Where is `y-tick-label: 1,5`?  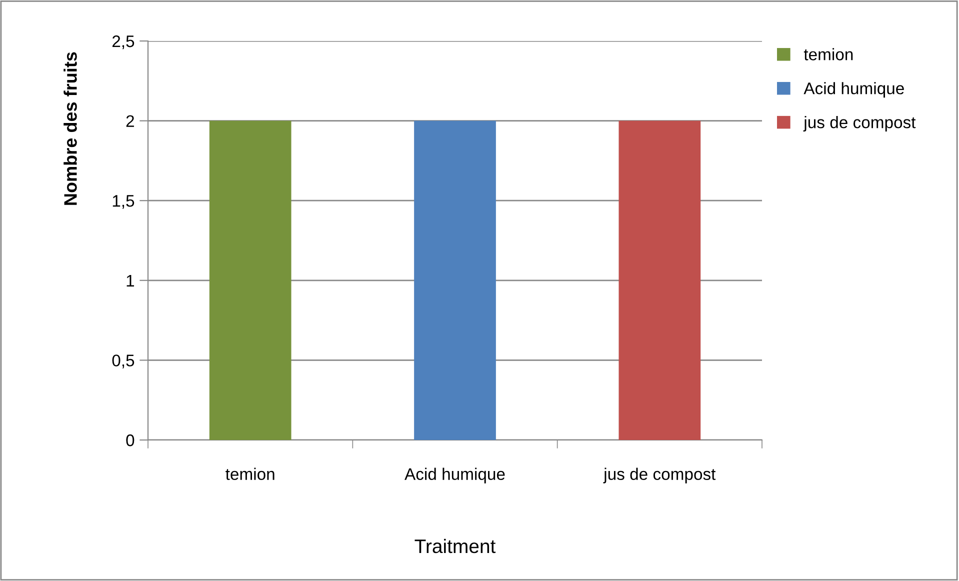
y-tick-label: 1,5 is located at coordinates (123, 202).